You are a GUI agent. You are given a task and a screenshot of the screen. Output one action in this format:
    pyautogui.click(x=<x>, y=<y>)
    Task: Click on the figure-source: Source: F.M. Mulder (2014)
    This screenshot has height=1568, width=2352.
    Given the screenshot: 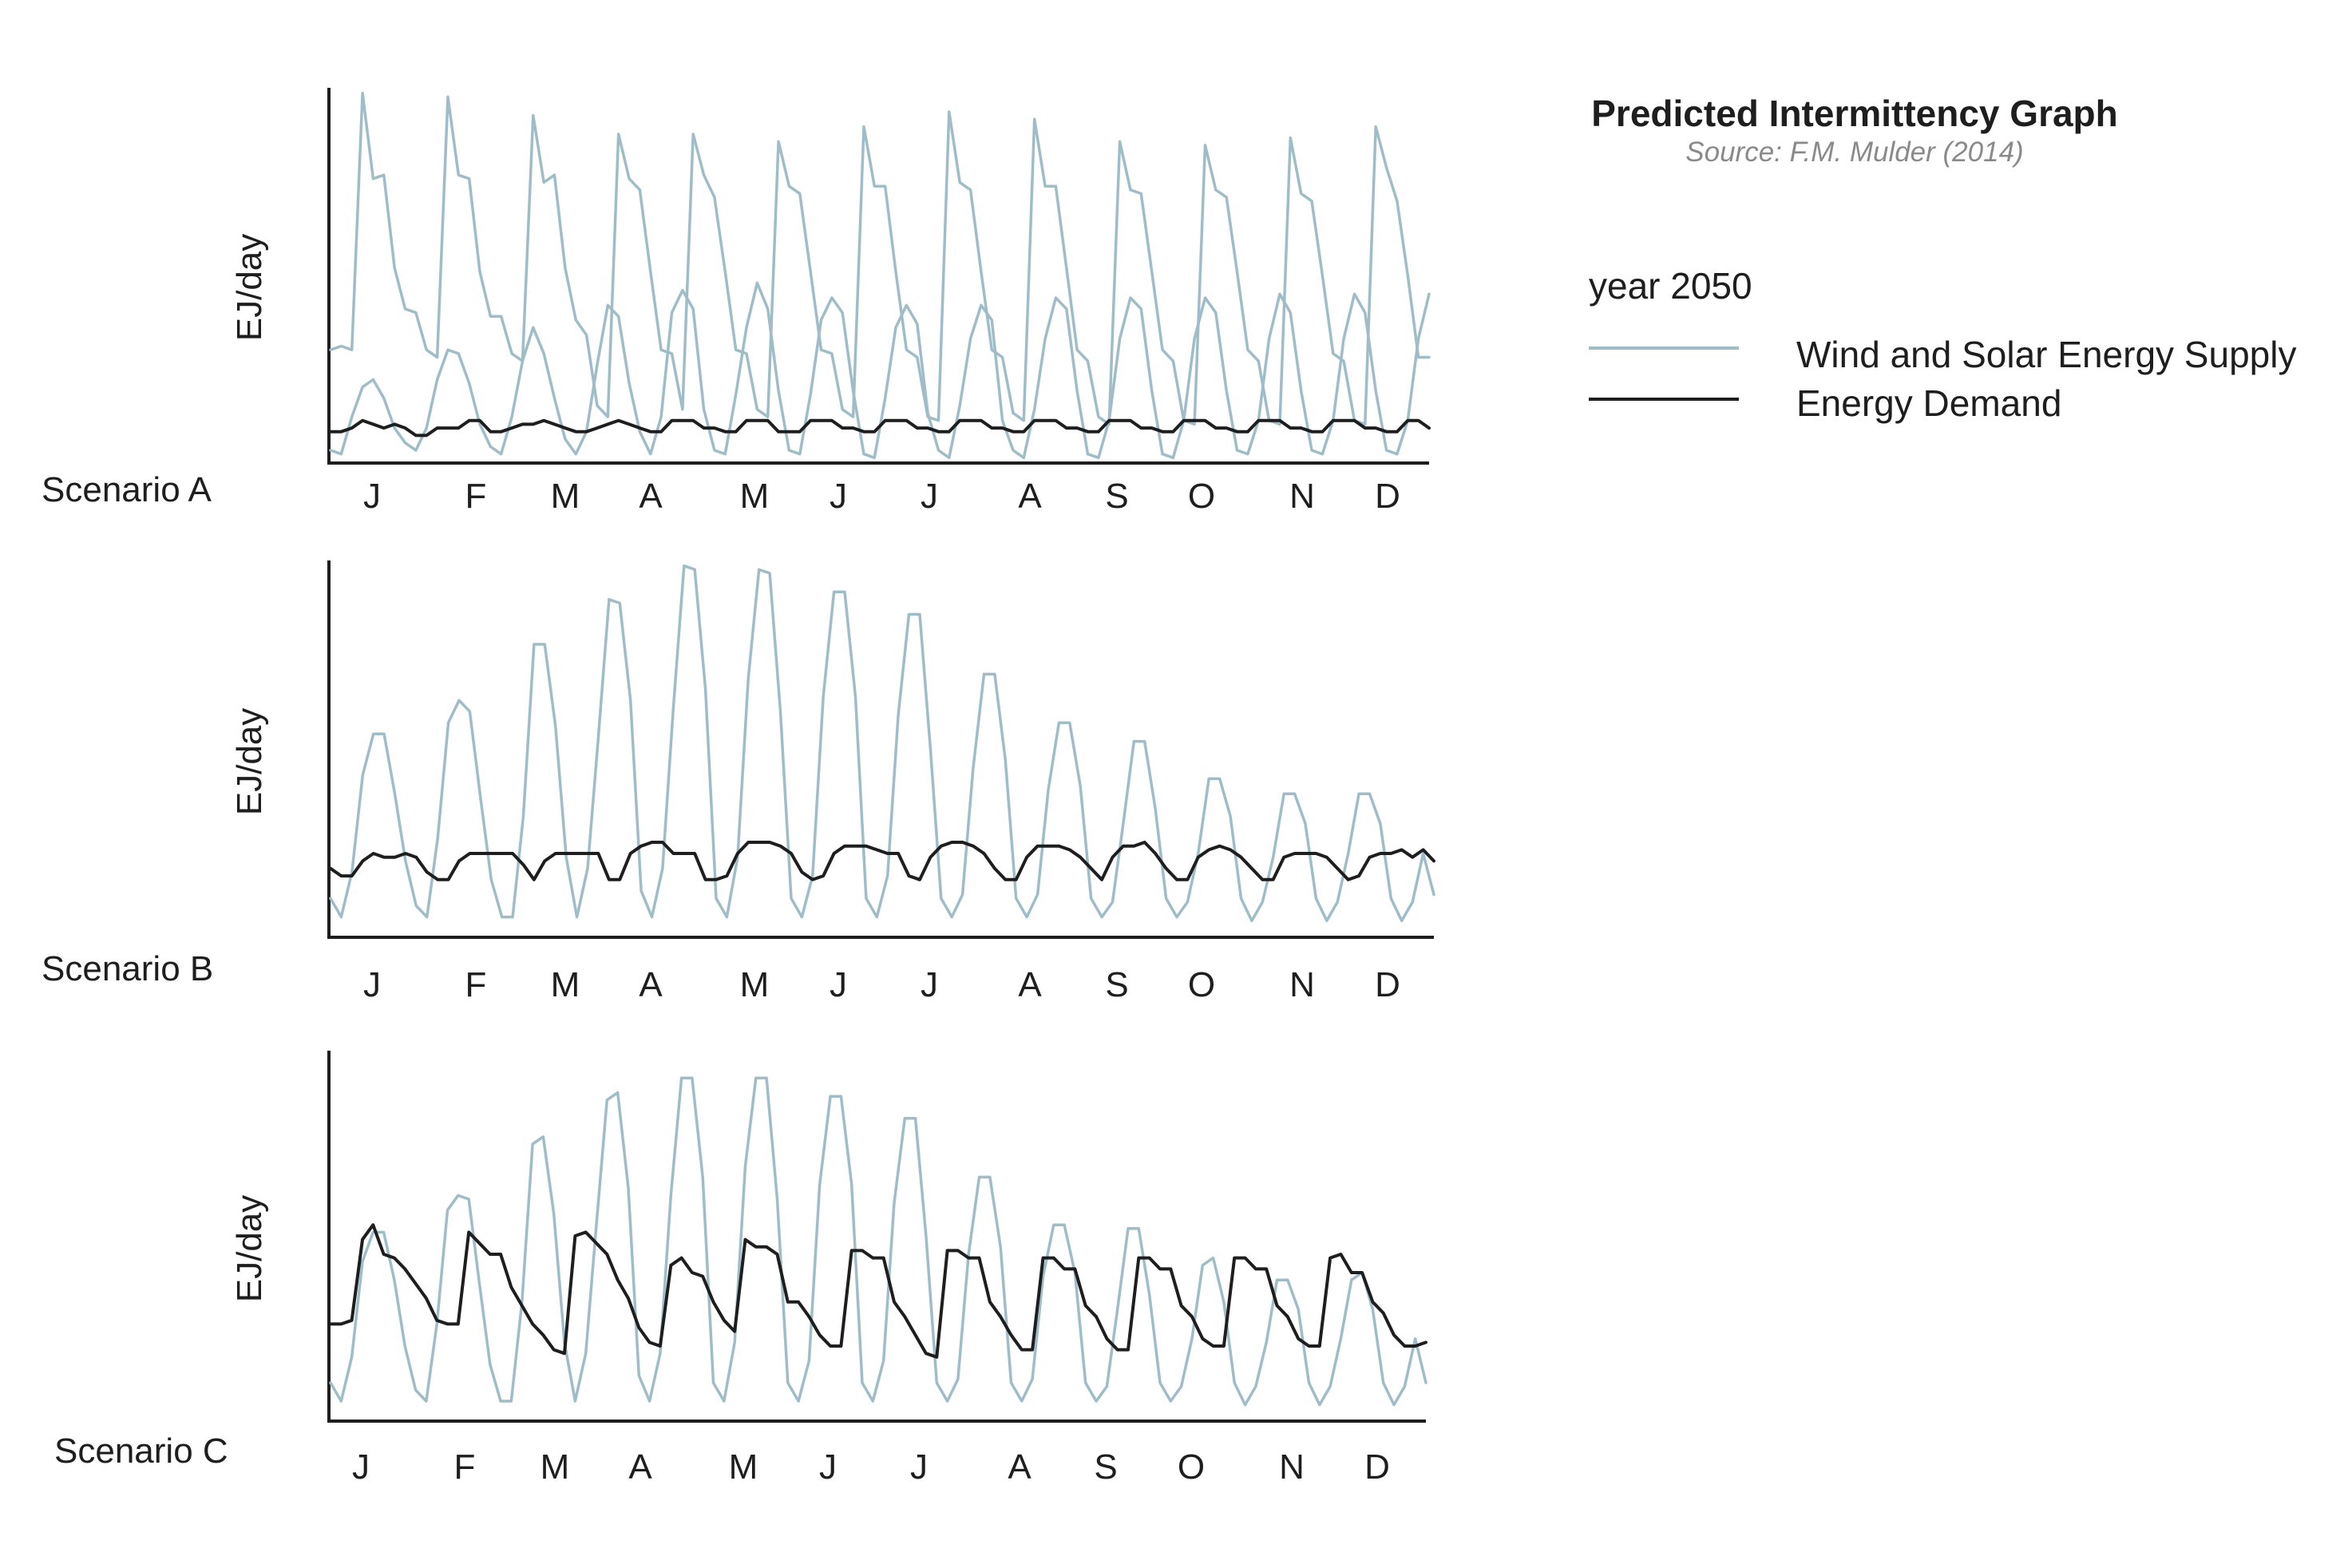 What is the action you would take?
    pyautogui.click(x=1854, y=152)
    